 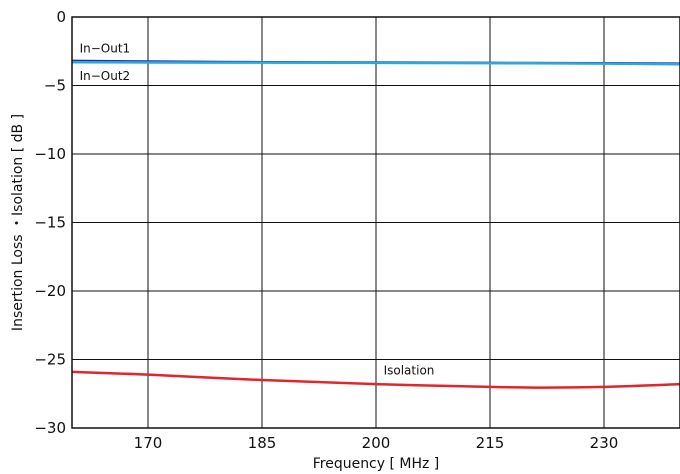 I want to click on x-axis-label: Frequency [ MHz ], so click(x=376, y=464).